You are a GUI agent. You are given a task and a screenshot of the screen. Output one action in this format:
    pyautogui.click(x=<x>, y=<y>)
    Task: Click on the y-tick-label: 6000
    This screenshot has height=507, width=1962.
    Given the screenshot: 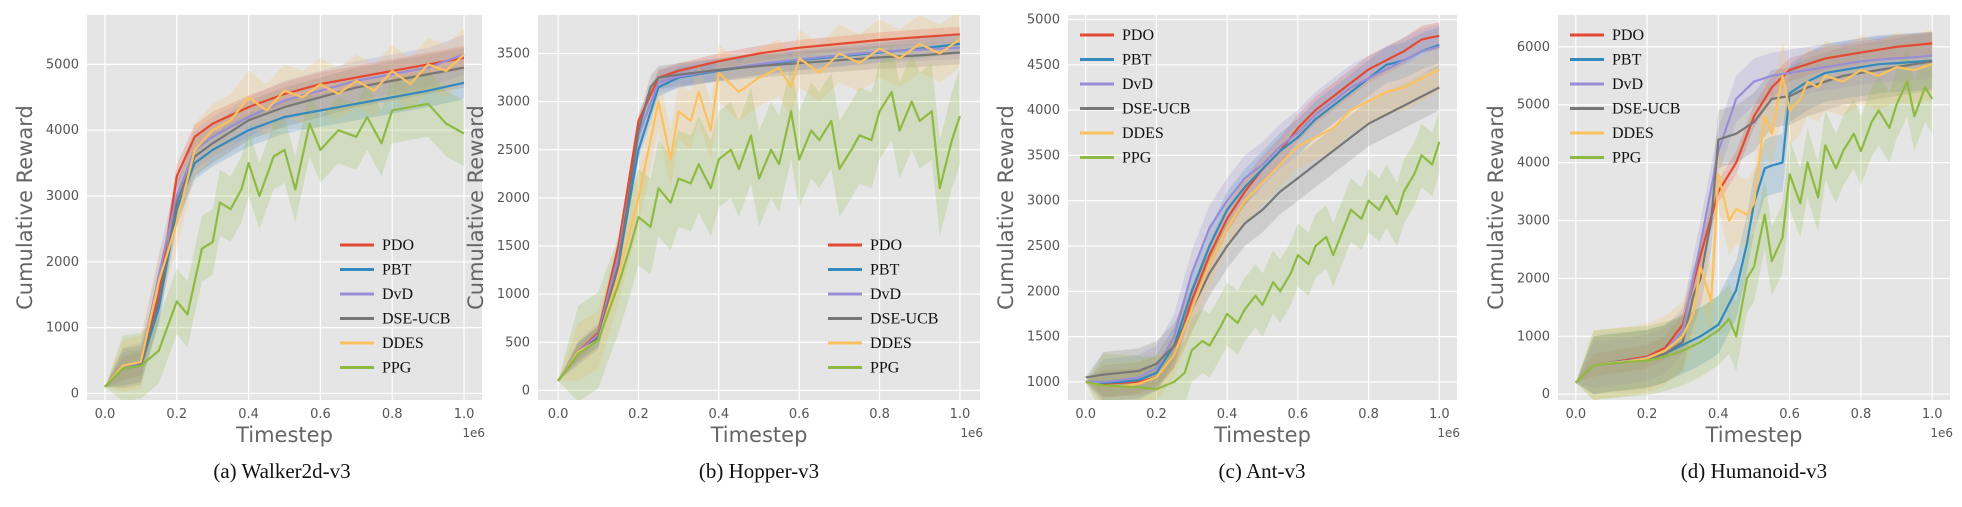 What is the action you would take?
    pyautogui.click(x=1533, y=47)
    